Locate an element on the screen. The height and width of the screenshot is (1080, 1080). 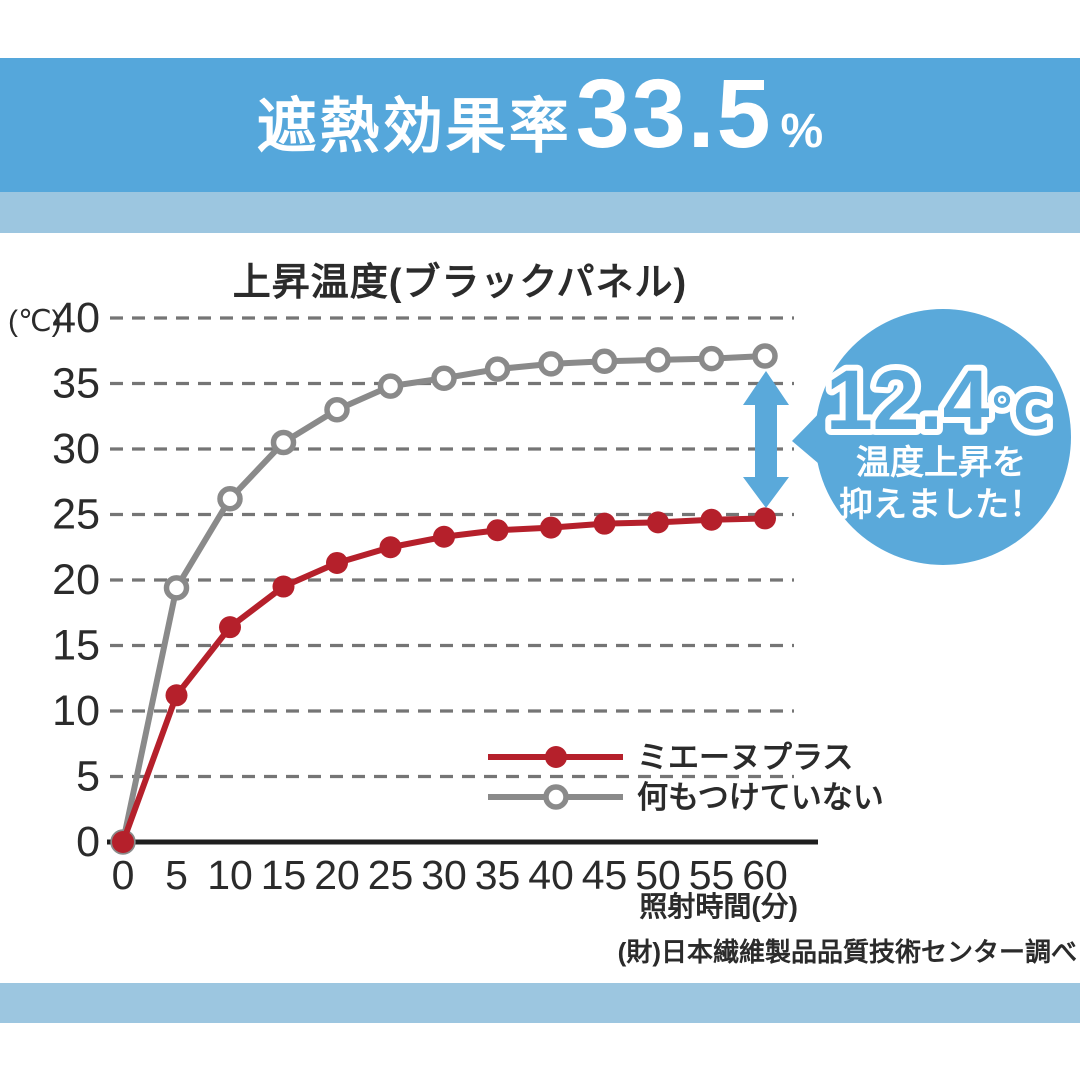
source-credit: (財)日本繊維製品品質技術センター調べ is located at coordinates (847, 952).